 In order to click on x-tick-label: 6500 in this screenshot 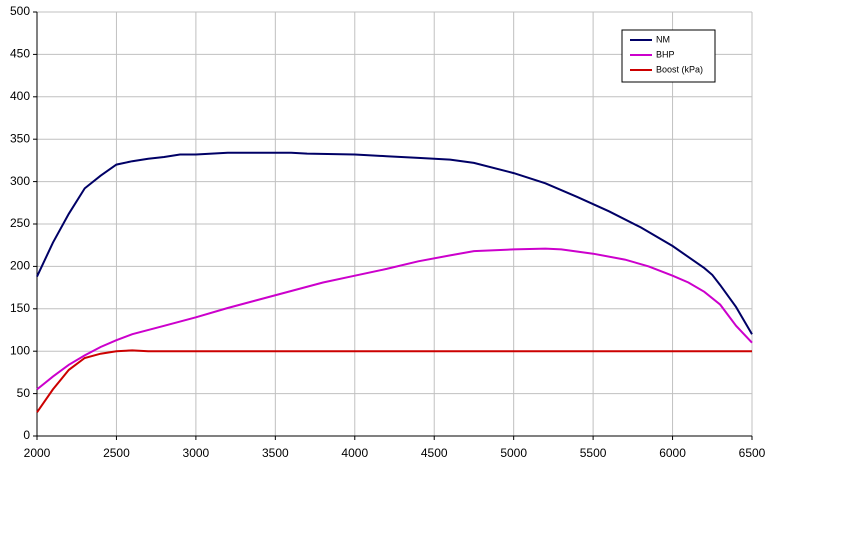, I will do `click(752, 453)`.